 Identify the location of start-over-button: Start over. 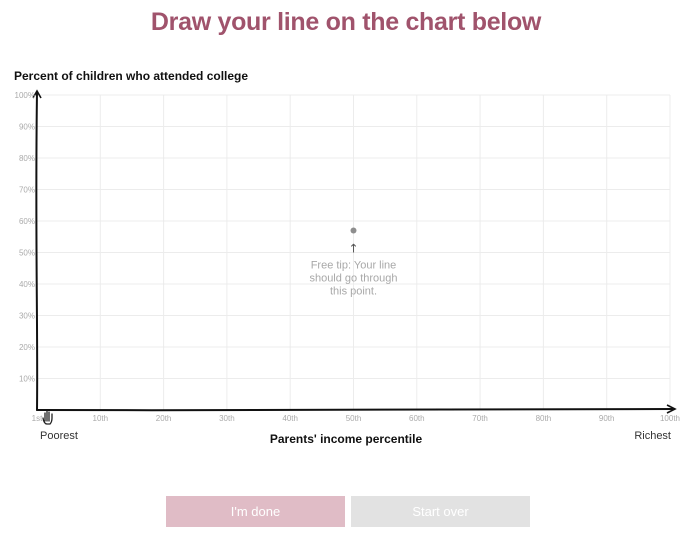
(440, 511).